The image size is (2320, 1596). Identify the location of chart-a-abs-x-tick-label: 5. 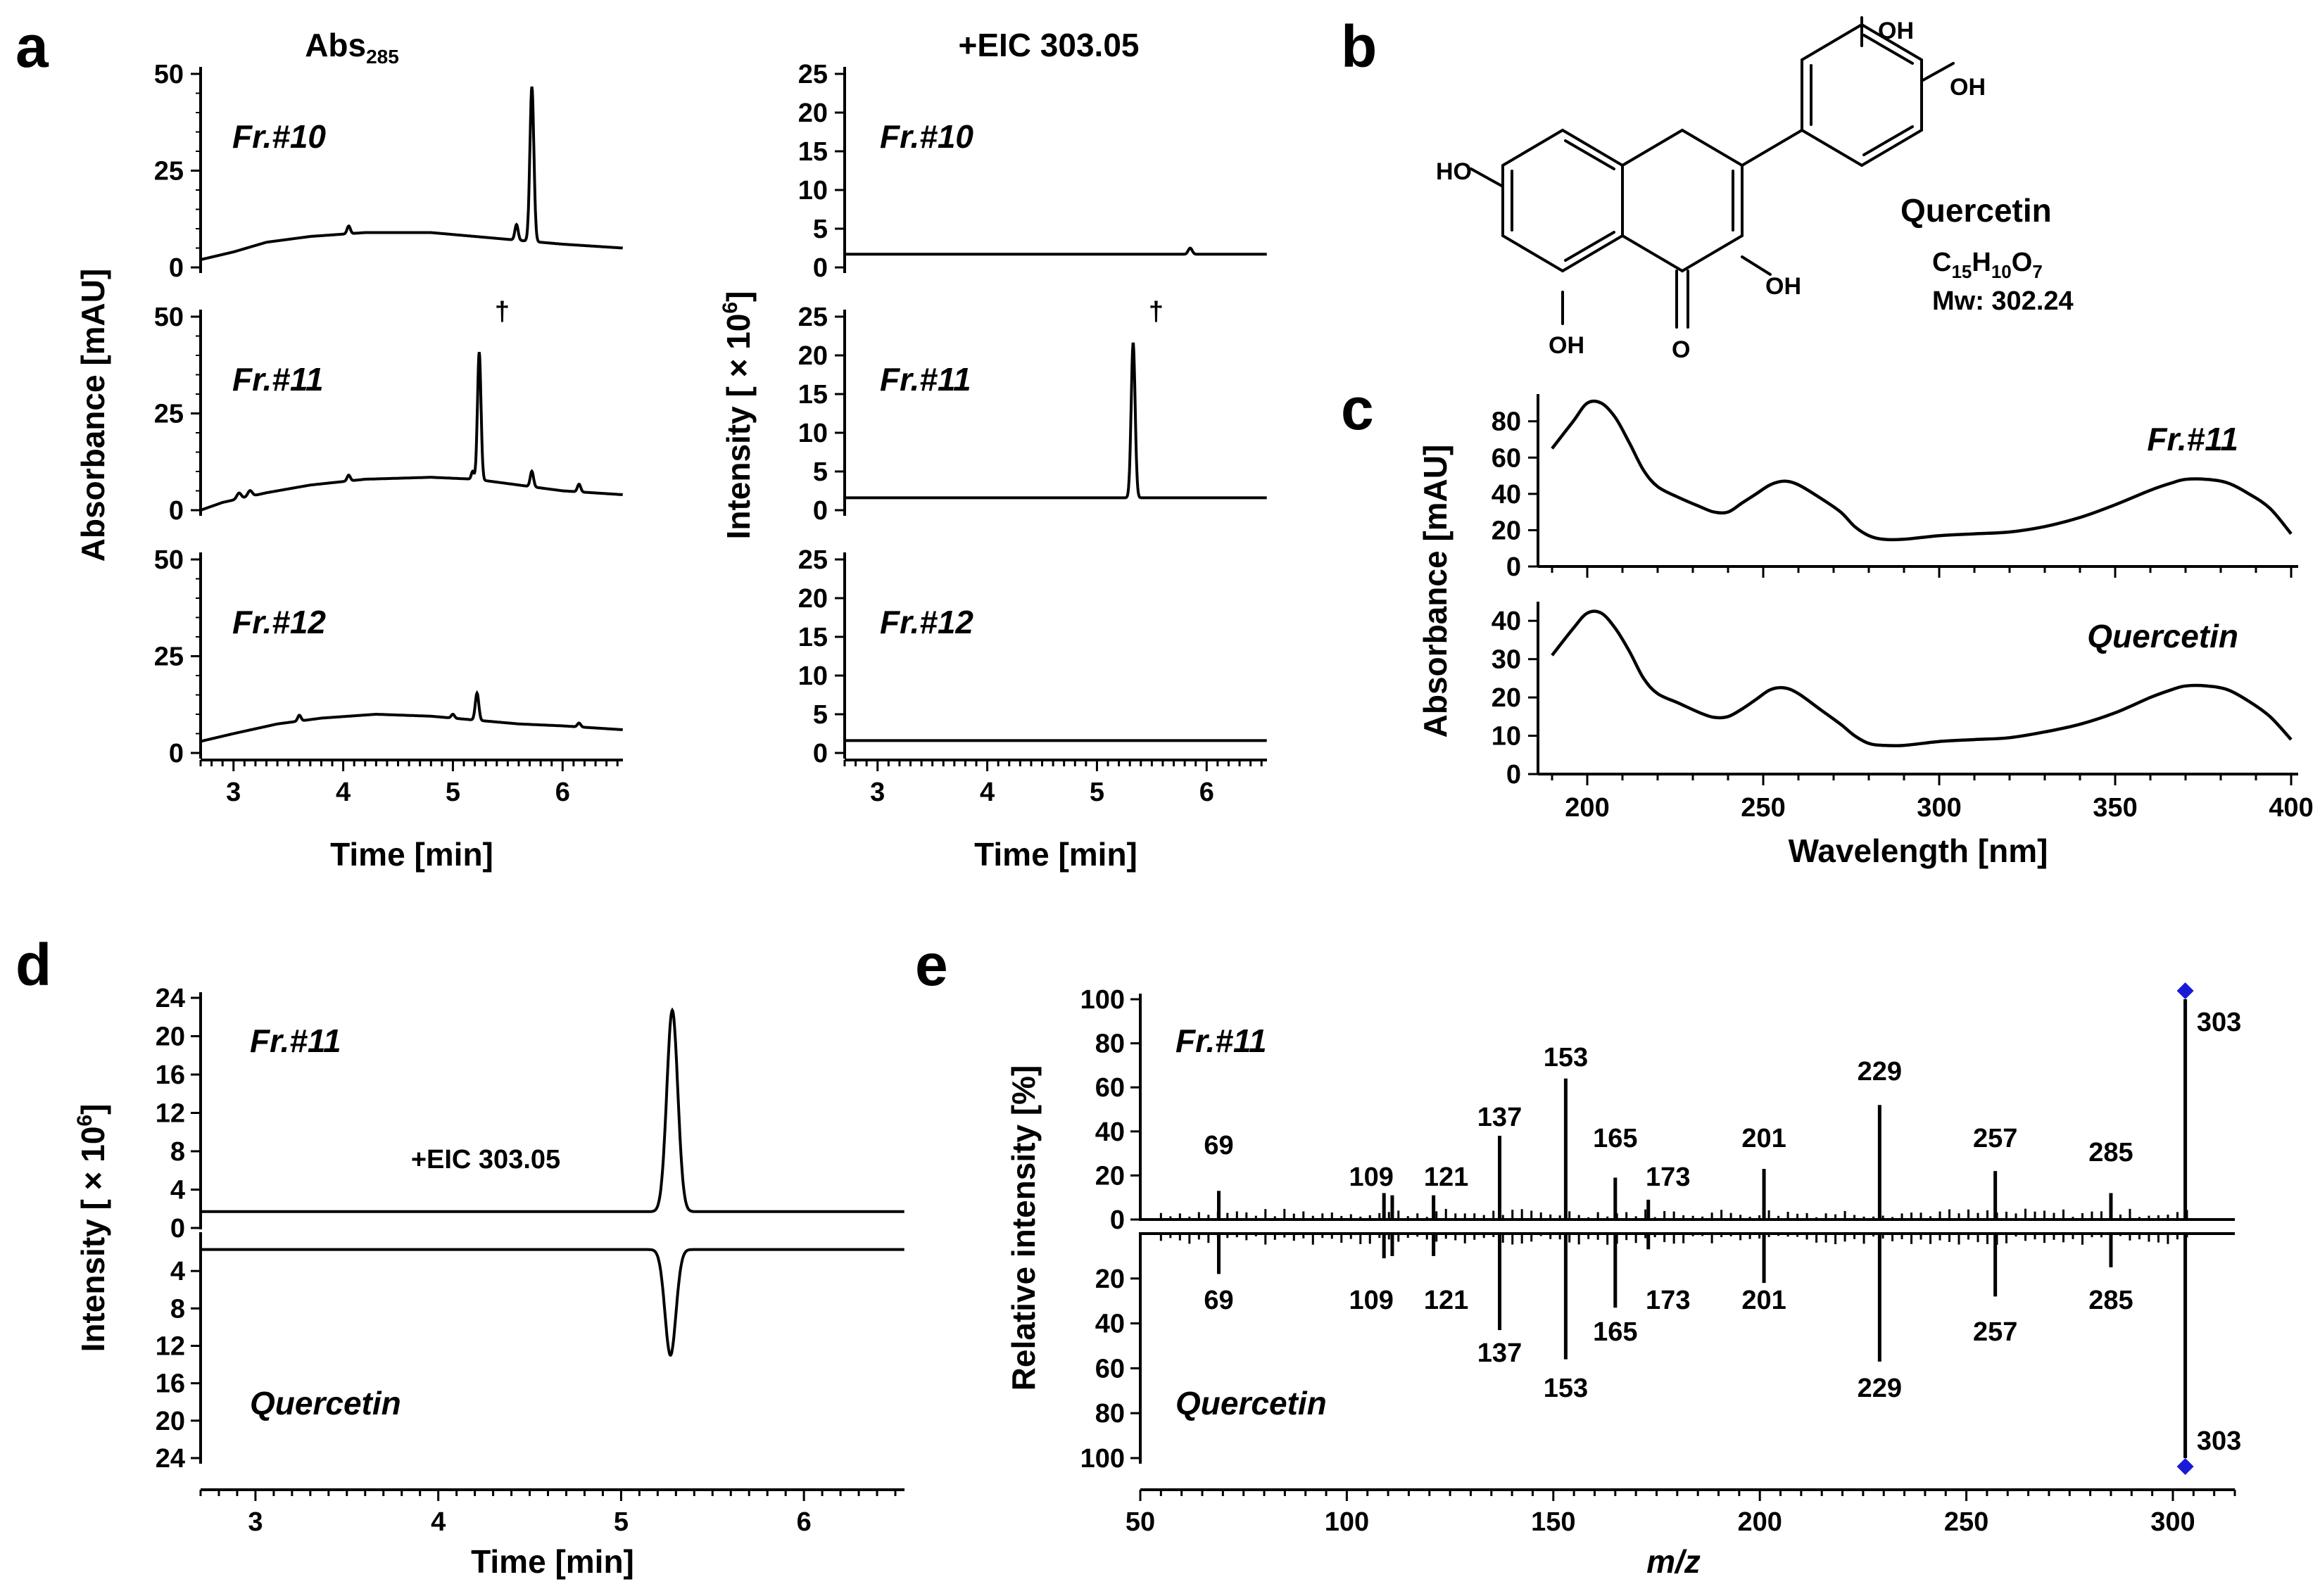
(453, 792).